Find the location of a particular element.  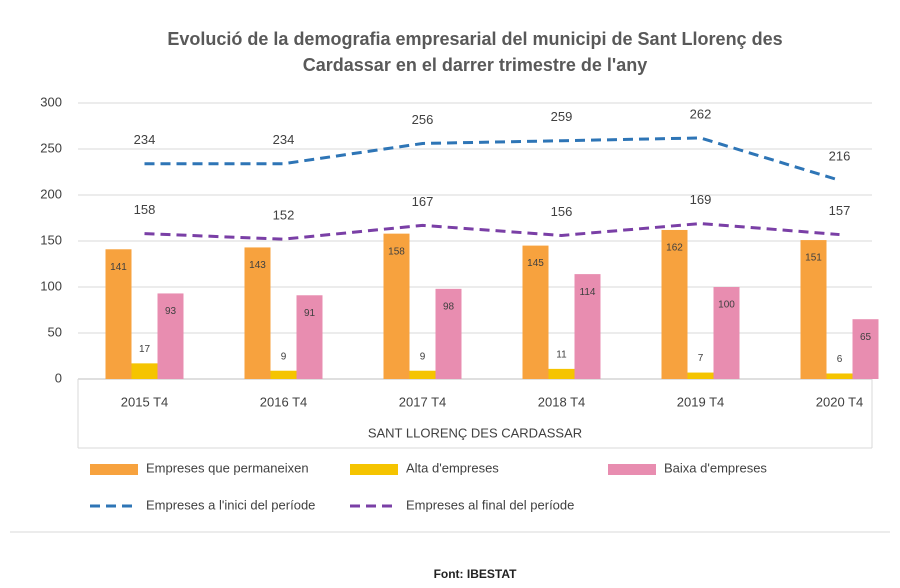

data-label: 152 is located at coordinates (284, 215).